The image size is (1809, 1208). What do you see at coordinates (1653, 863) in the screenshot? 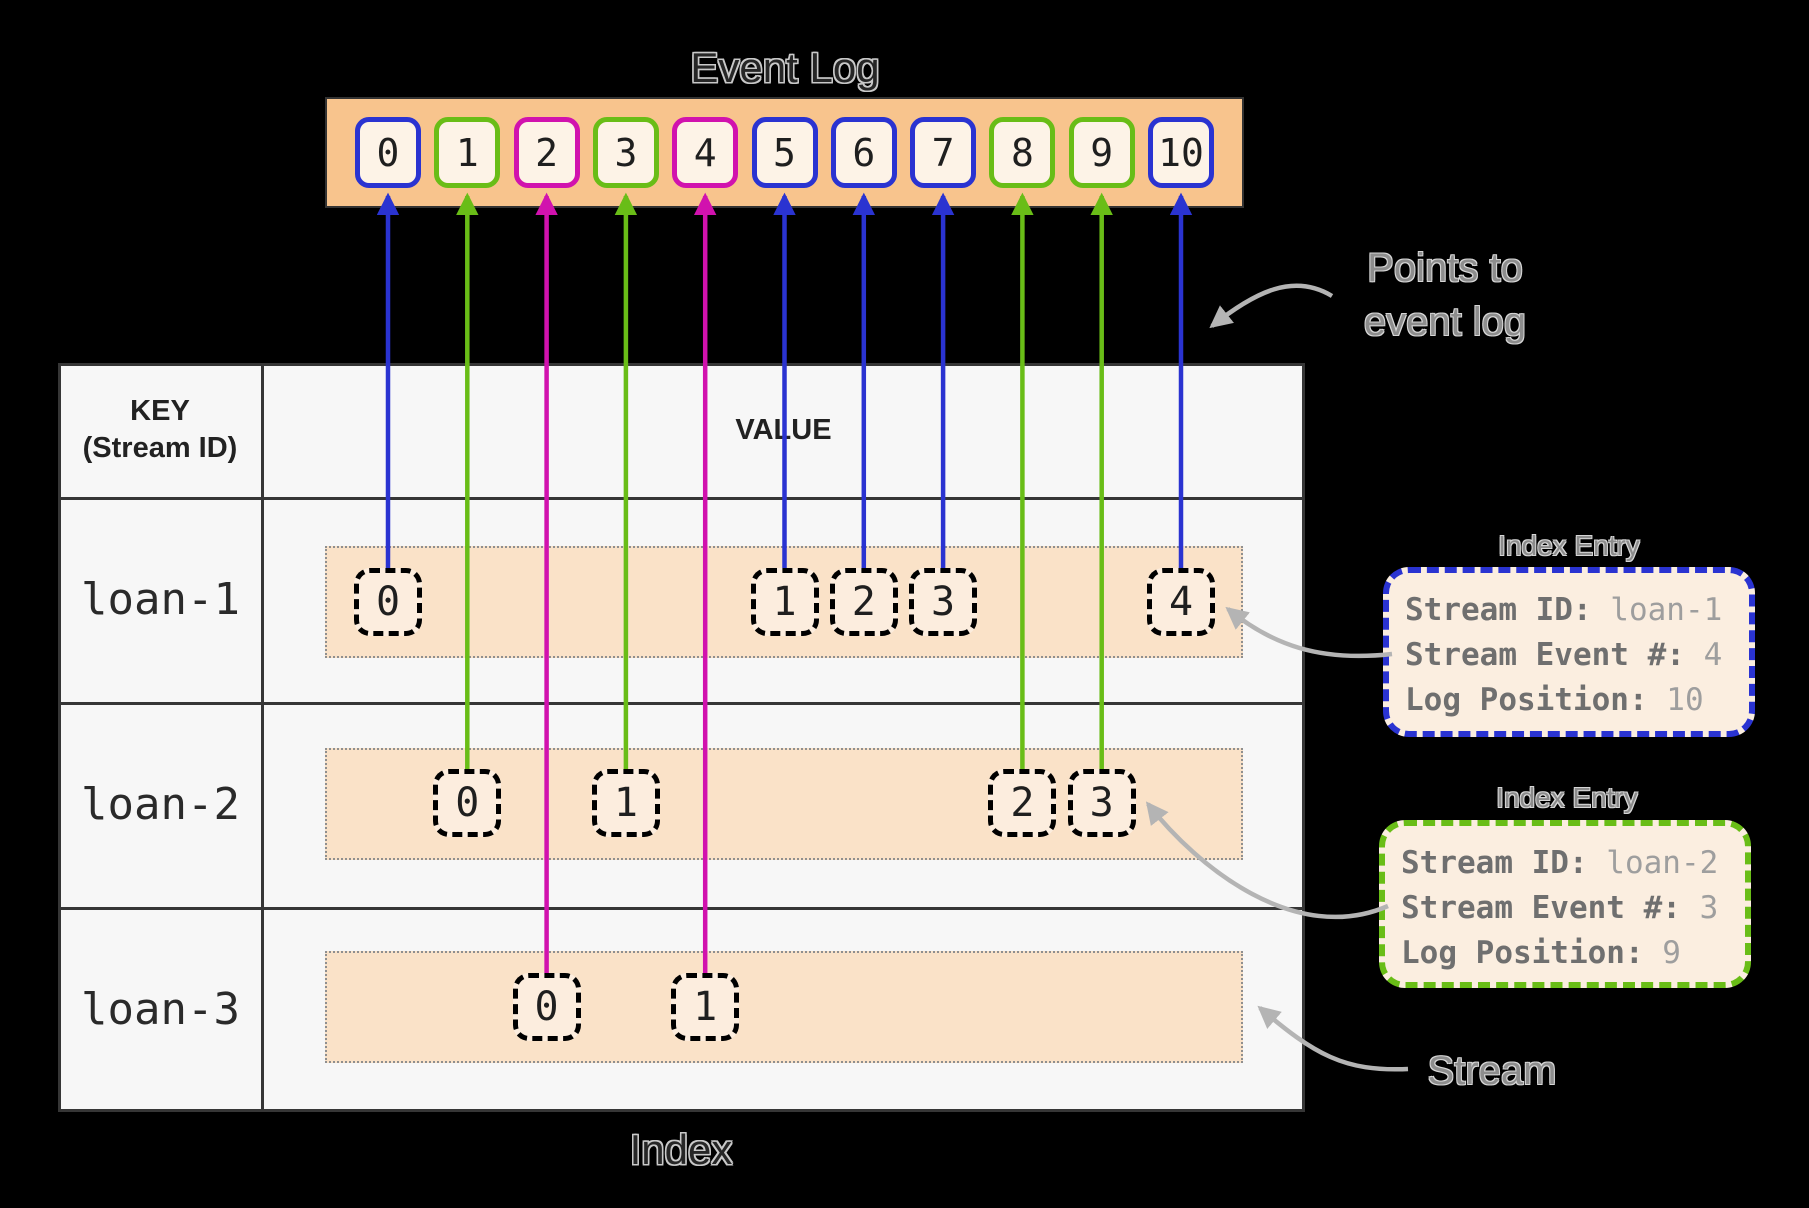
I see `callout-field-value: loan-2` at bounding box center [1653, 863].